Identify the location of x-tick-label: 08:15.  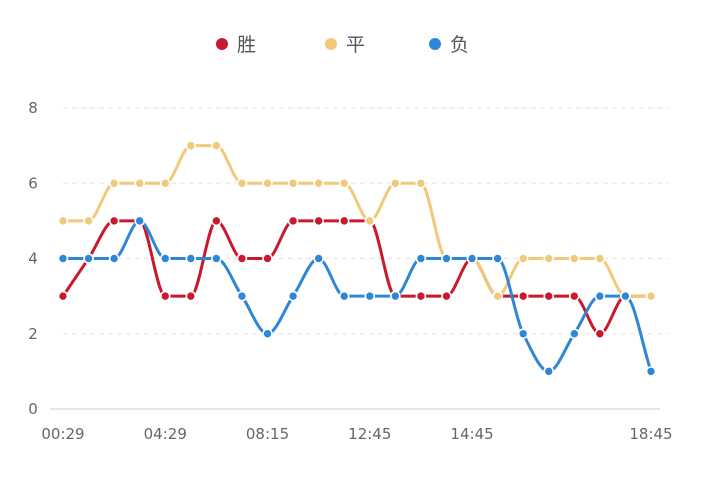
(267, 434).